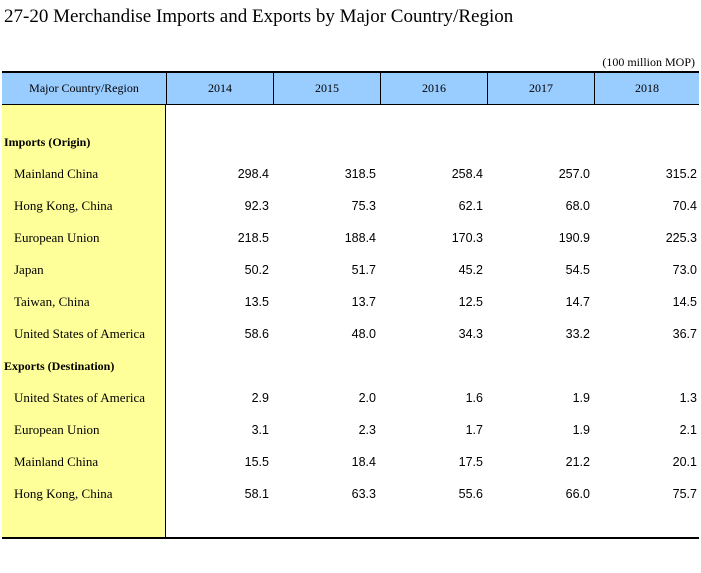 The width and height of the screenshot is (701, 573). I want to click on table-row: Mainland China 15.5 18.4 17.5 21.2 20.1, so click(350, 462).